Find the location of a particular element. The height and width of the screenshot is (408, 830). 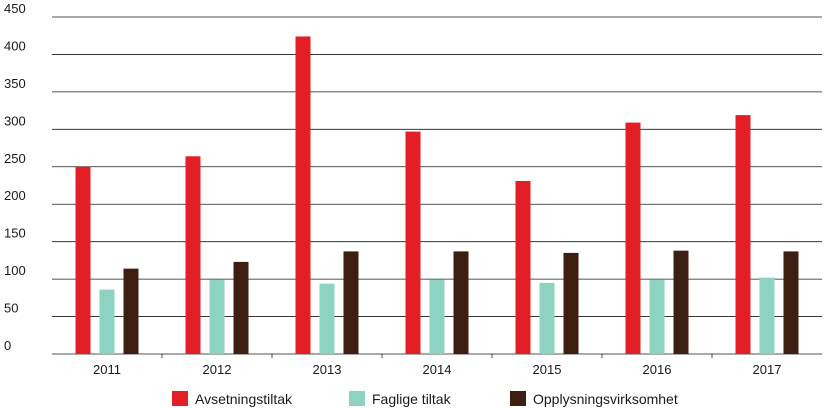

x-tick-label-2012: 2012 is located at coordinates (217, 369).